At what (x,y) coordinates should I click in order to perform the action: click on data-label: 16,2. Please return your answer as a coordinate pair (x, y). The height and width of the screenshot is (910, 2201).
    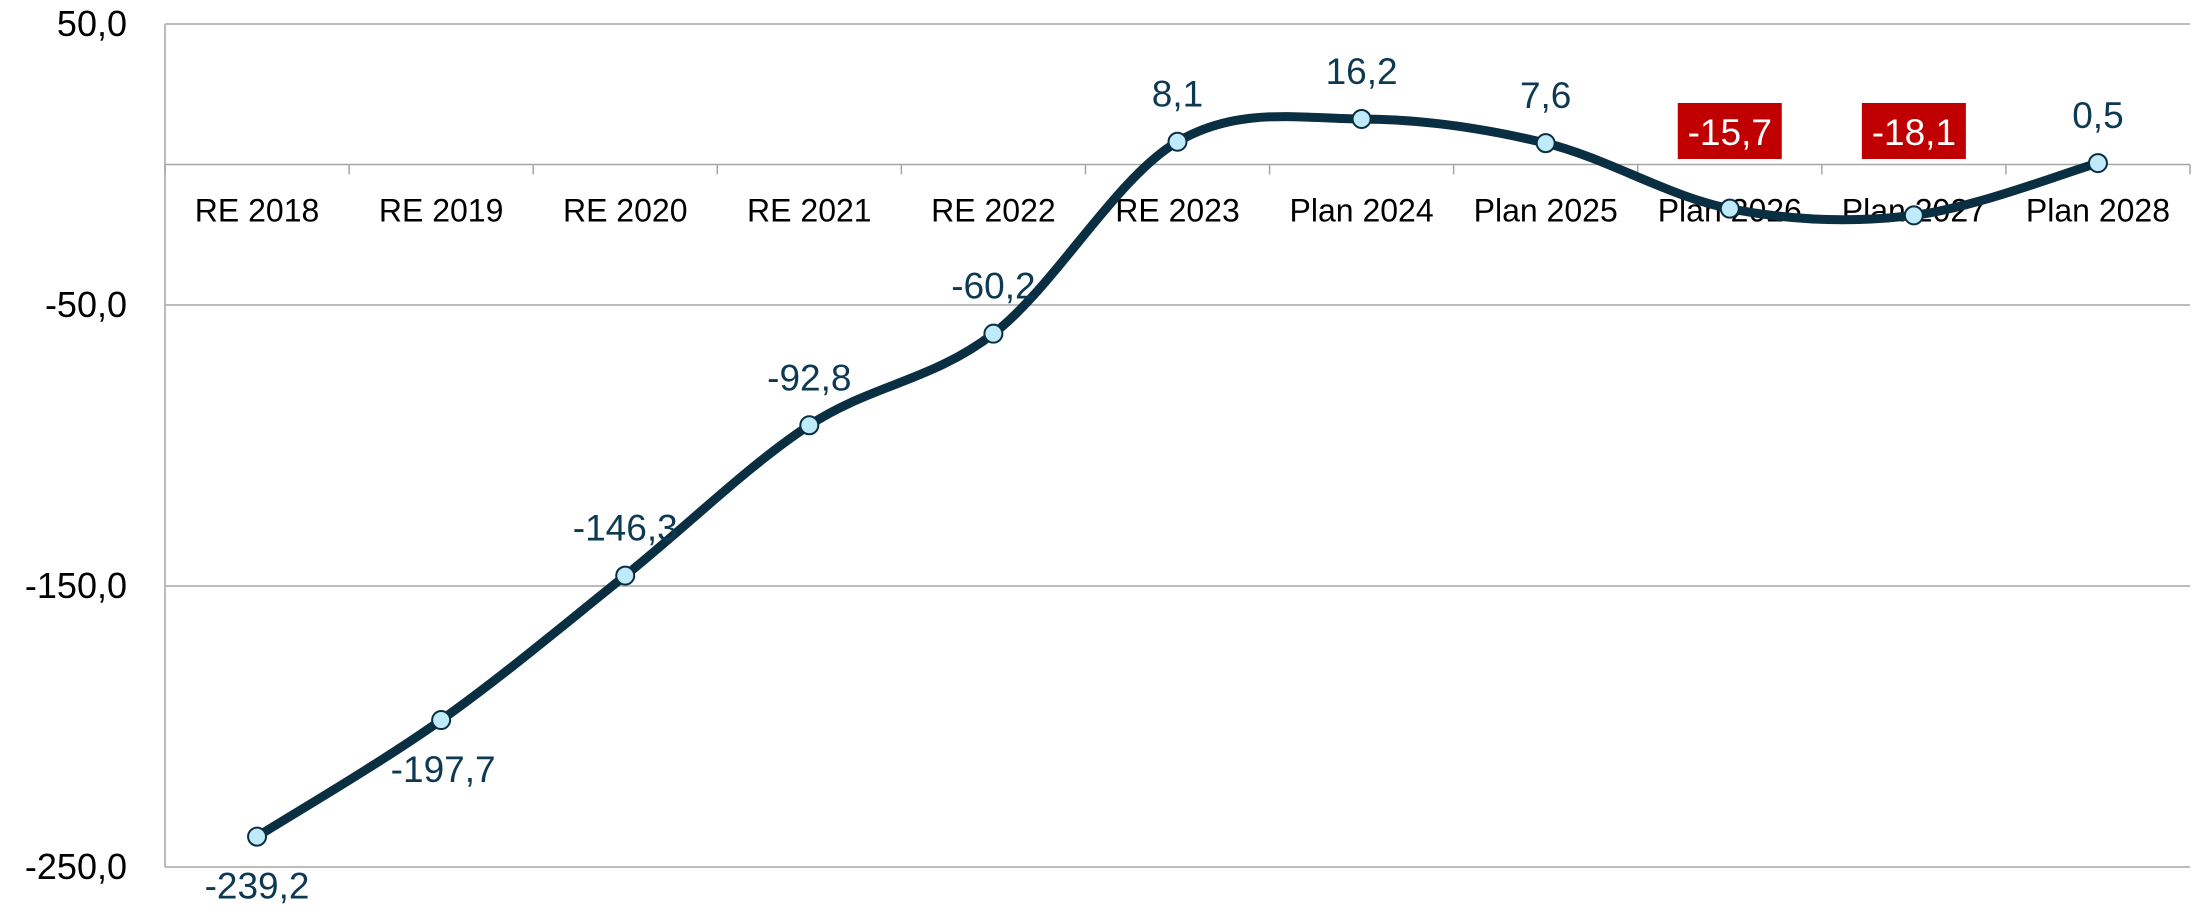
    Looking at the image, I should click on (1362, 71).